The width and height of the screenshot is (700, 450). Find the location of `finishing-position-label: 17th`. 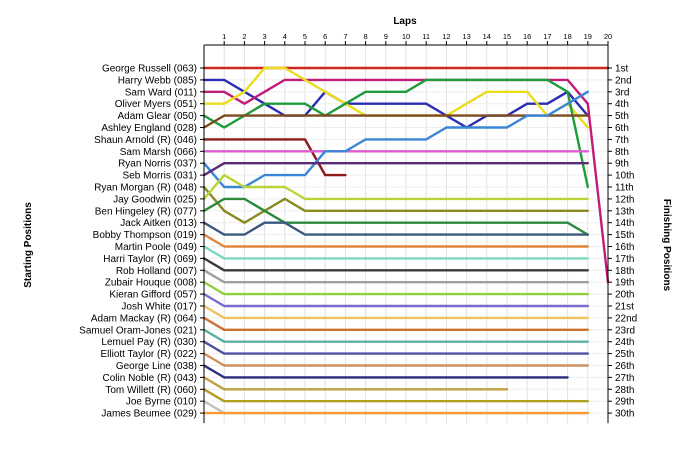

finishing-position-label: 17th is located at coordinates (624, 259).